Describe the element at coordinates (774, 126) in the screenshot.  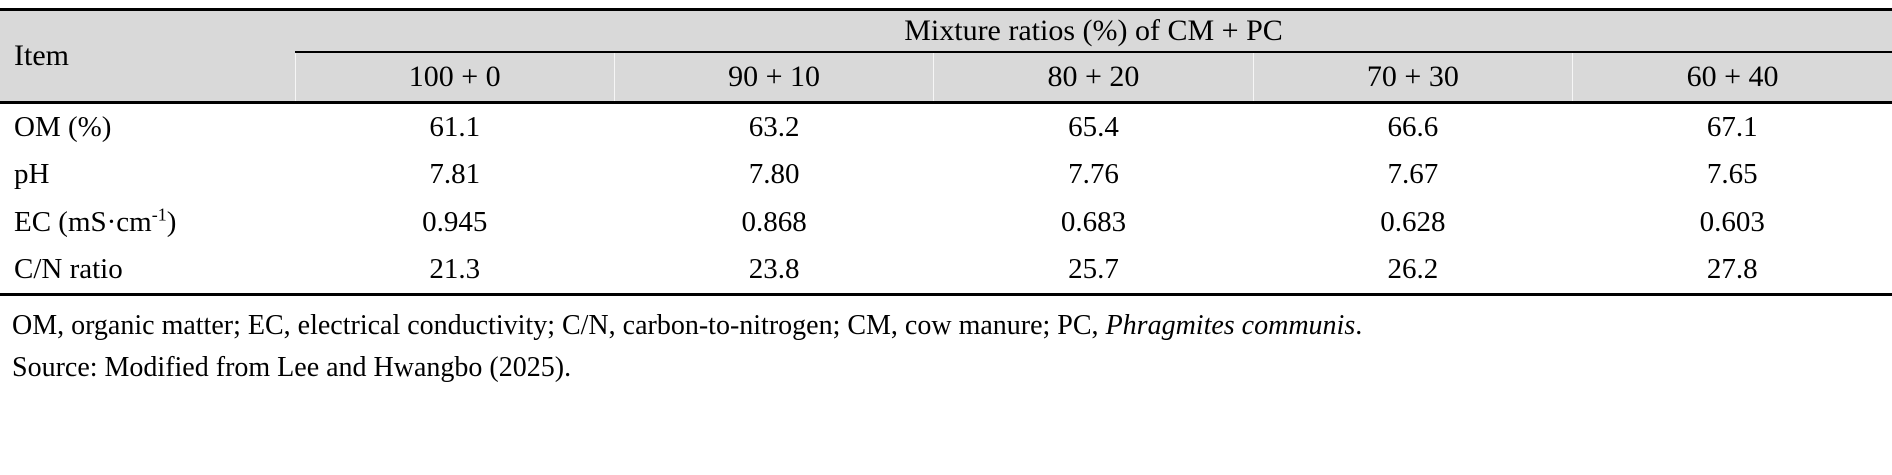
I see `table-cell-om-2: 63.2` at that location.